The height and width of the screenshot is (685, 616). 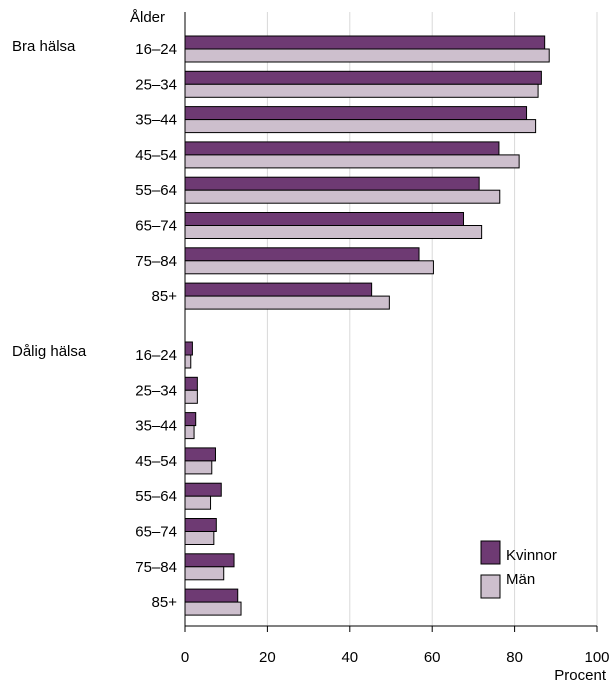 What do you see at coordinates (324, 219) in the screenshot?
I see `bar-bra-65–74-kvinnor` at bounding box center [324, 219].